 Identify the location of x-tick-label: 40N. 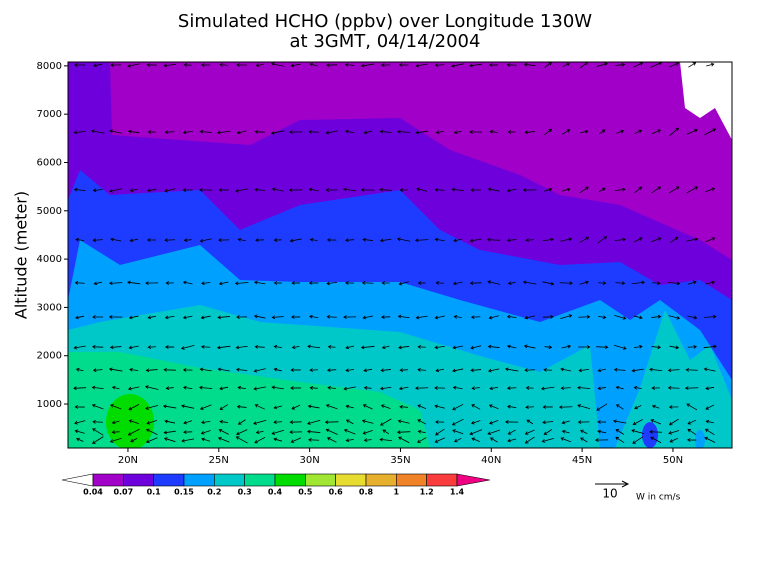
(491, 460).